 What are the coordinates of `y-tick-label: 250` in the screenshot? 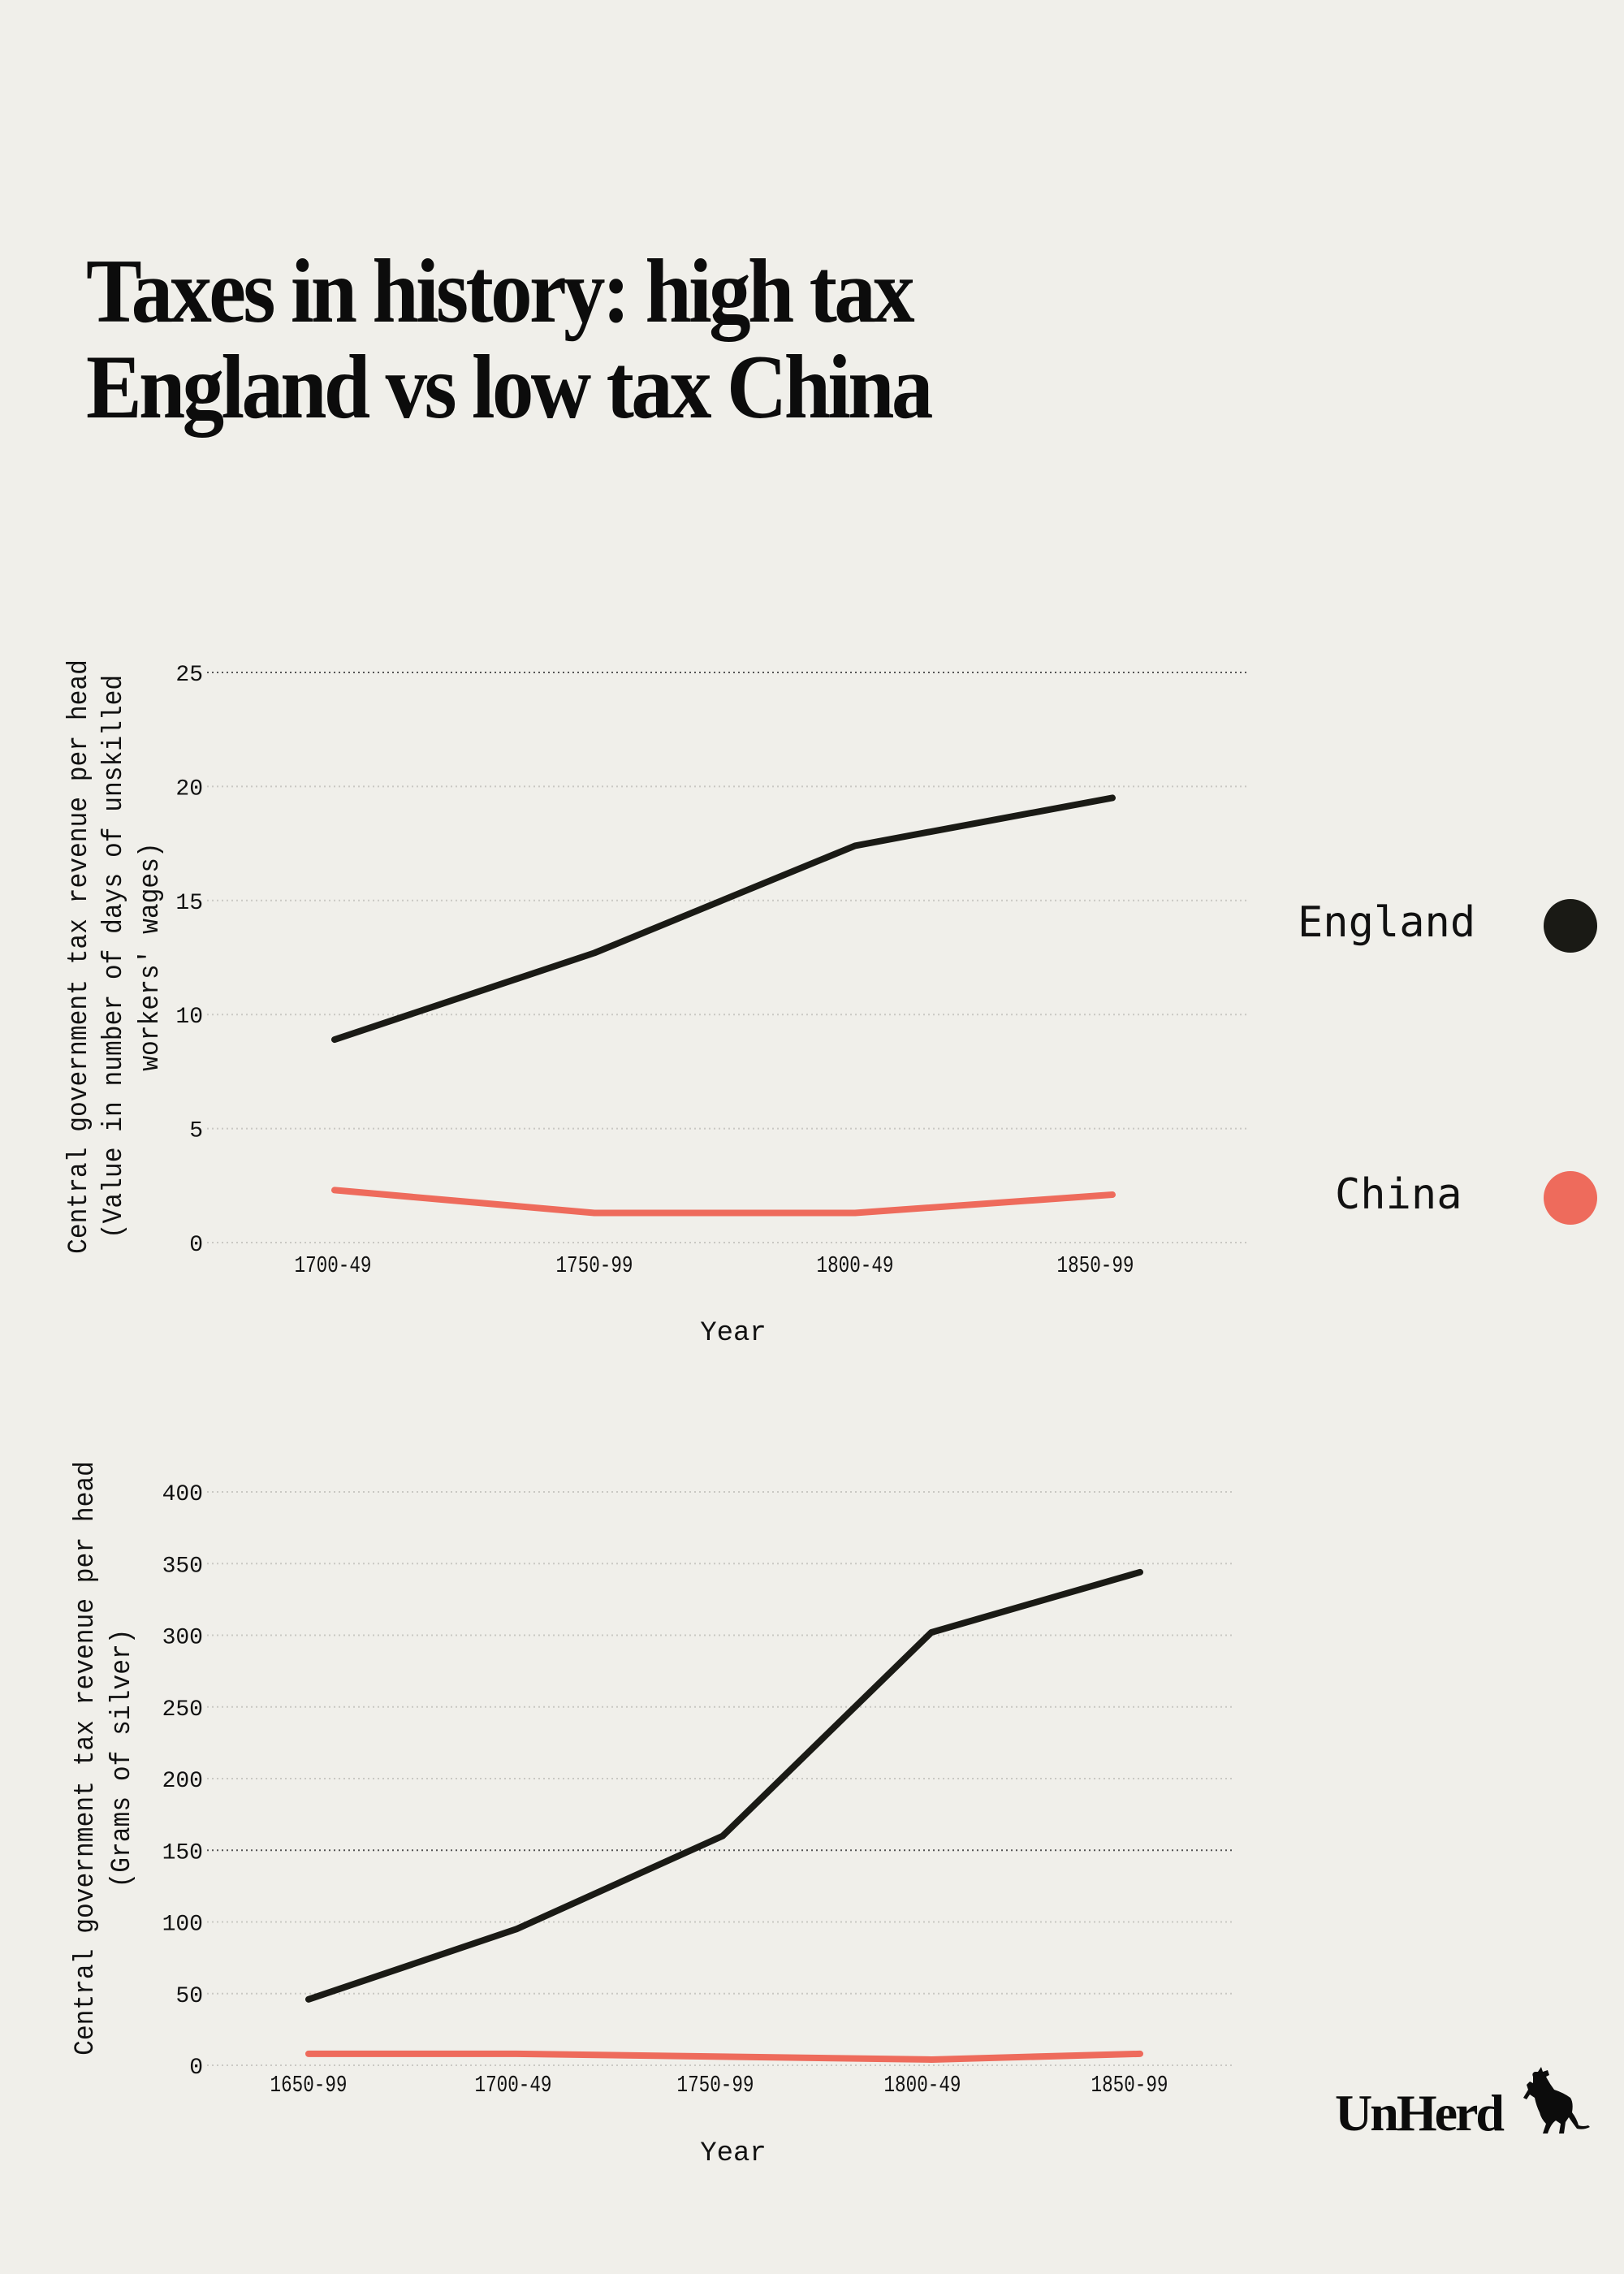 It's located at (183, 1710).